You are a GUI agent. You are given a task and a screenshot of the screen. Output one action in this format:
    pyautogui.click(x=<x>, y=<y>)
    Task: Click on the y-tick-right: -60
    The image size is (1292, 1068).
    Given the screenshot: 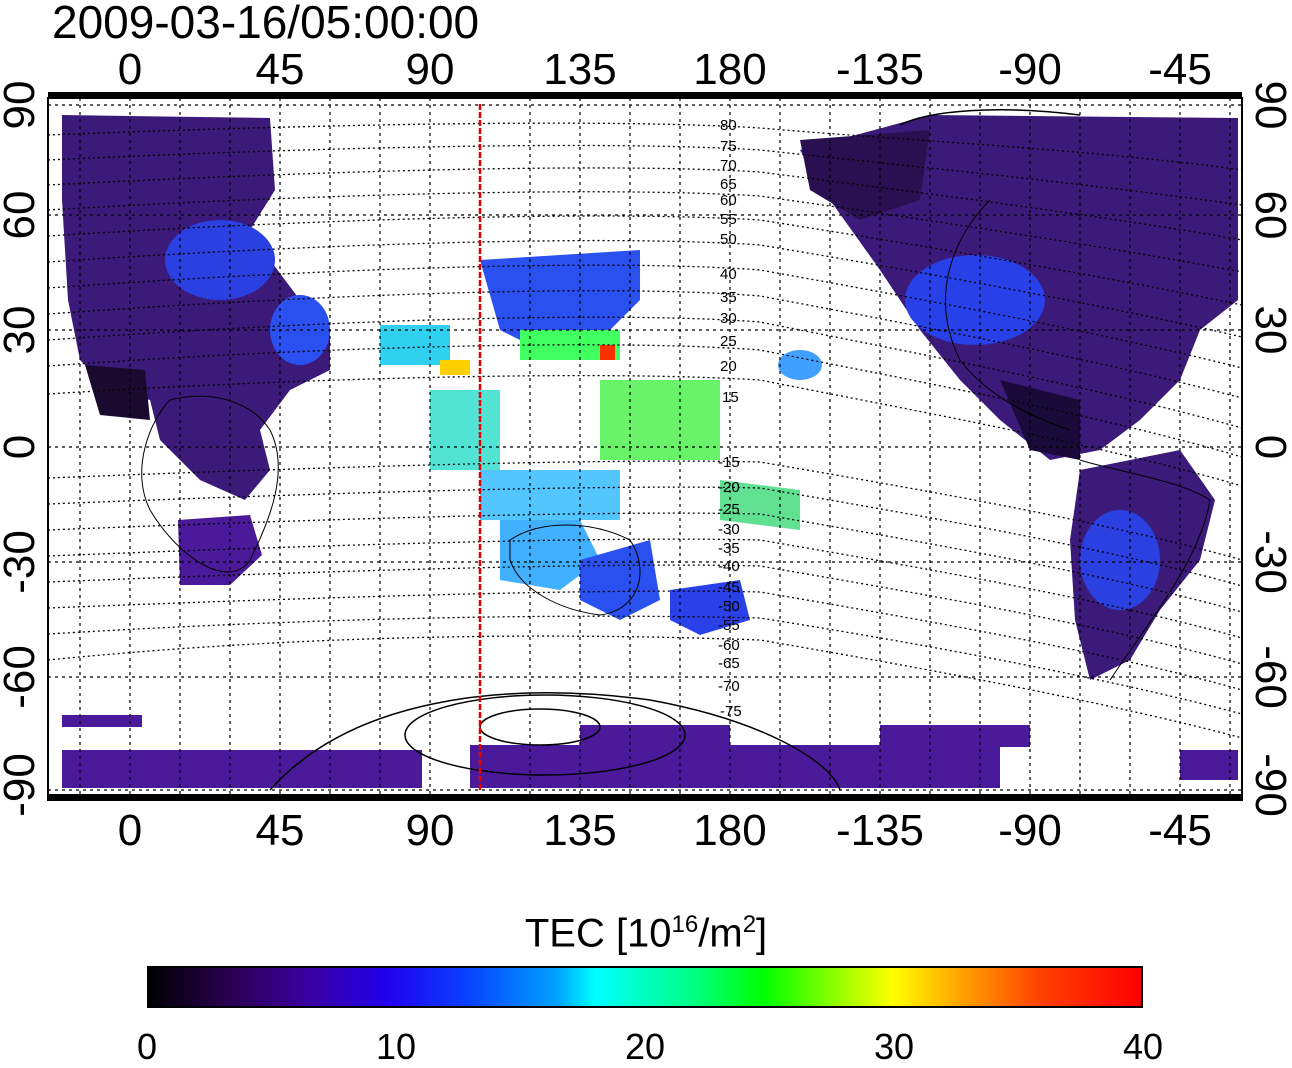 What is the action you would take?
    pyautogui.click(x=1269, y=677)
    